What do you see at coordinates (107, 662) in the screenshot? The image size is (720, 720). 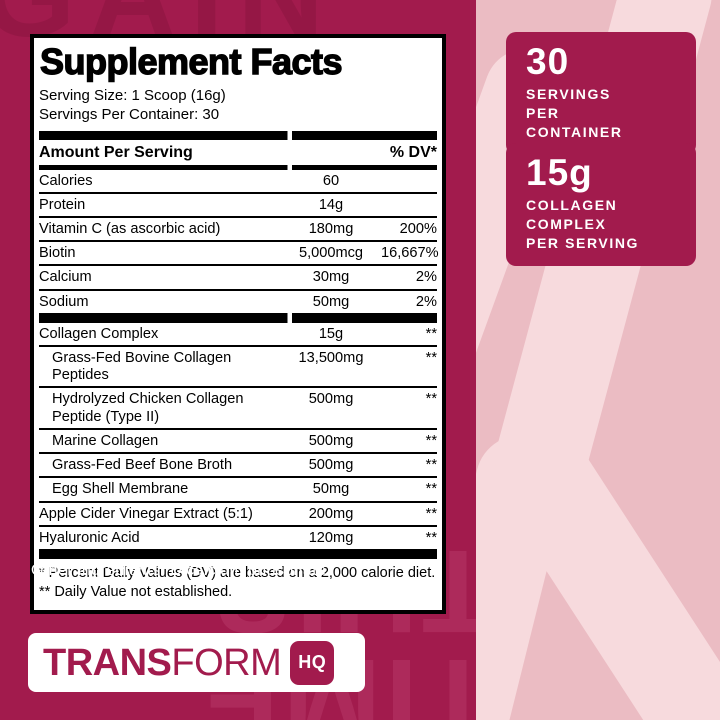 I see `logo-text-trans: TRANS` at bounding box center [107, 662].